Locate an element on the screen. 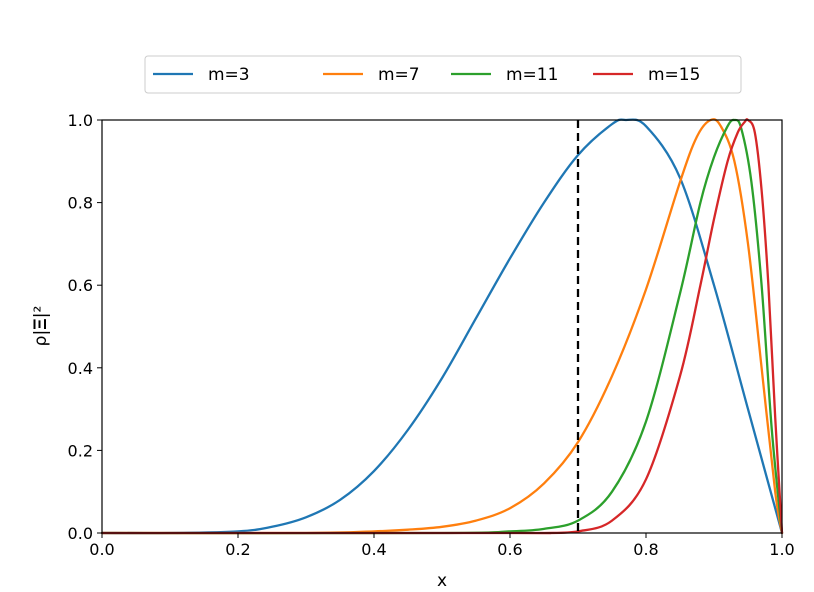 The image size is (814, 592). x-tick-label: 0.6 is located at coordinates (509, 549).